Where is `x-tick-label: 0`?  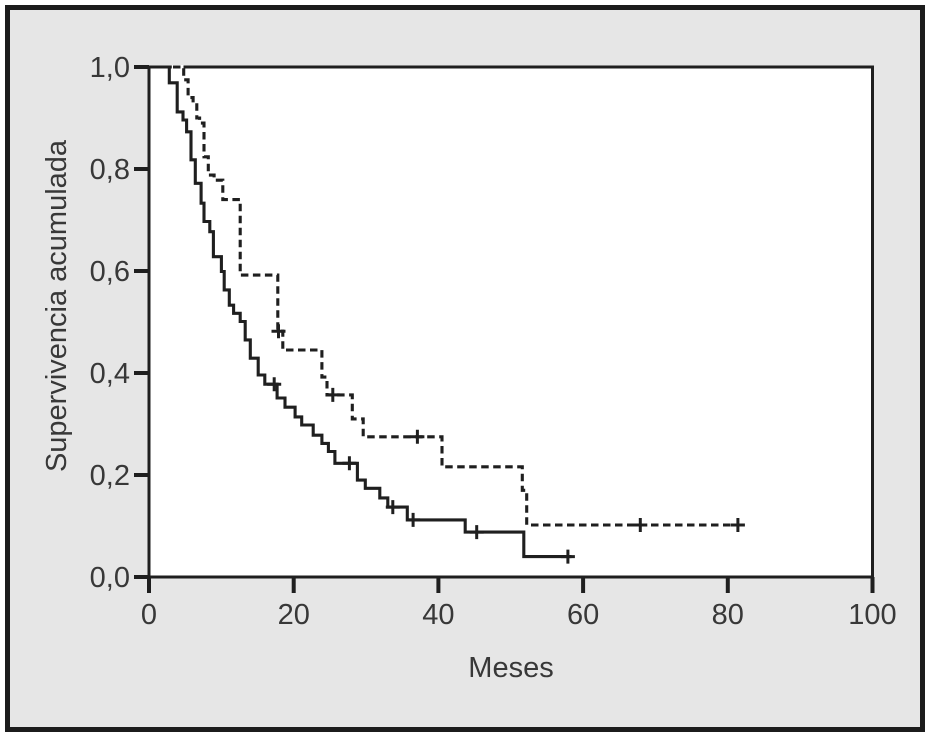
x-tick-label: 0 is located at coordinates (149, 615).